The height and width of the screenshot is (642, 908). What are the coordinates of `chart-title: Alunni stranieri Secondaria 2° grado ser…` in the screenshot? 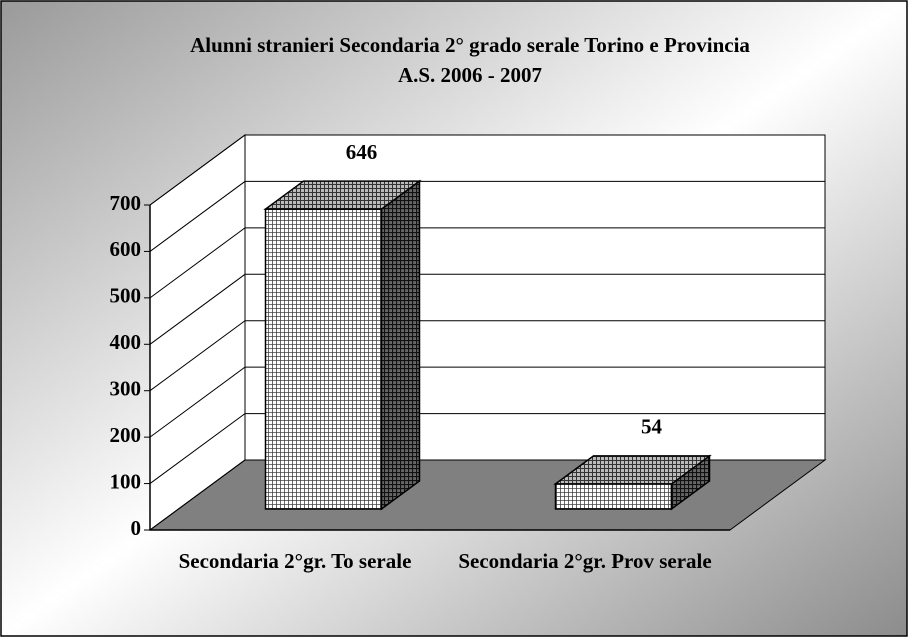 It's located at (470, 45).